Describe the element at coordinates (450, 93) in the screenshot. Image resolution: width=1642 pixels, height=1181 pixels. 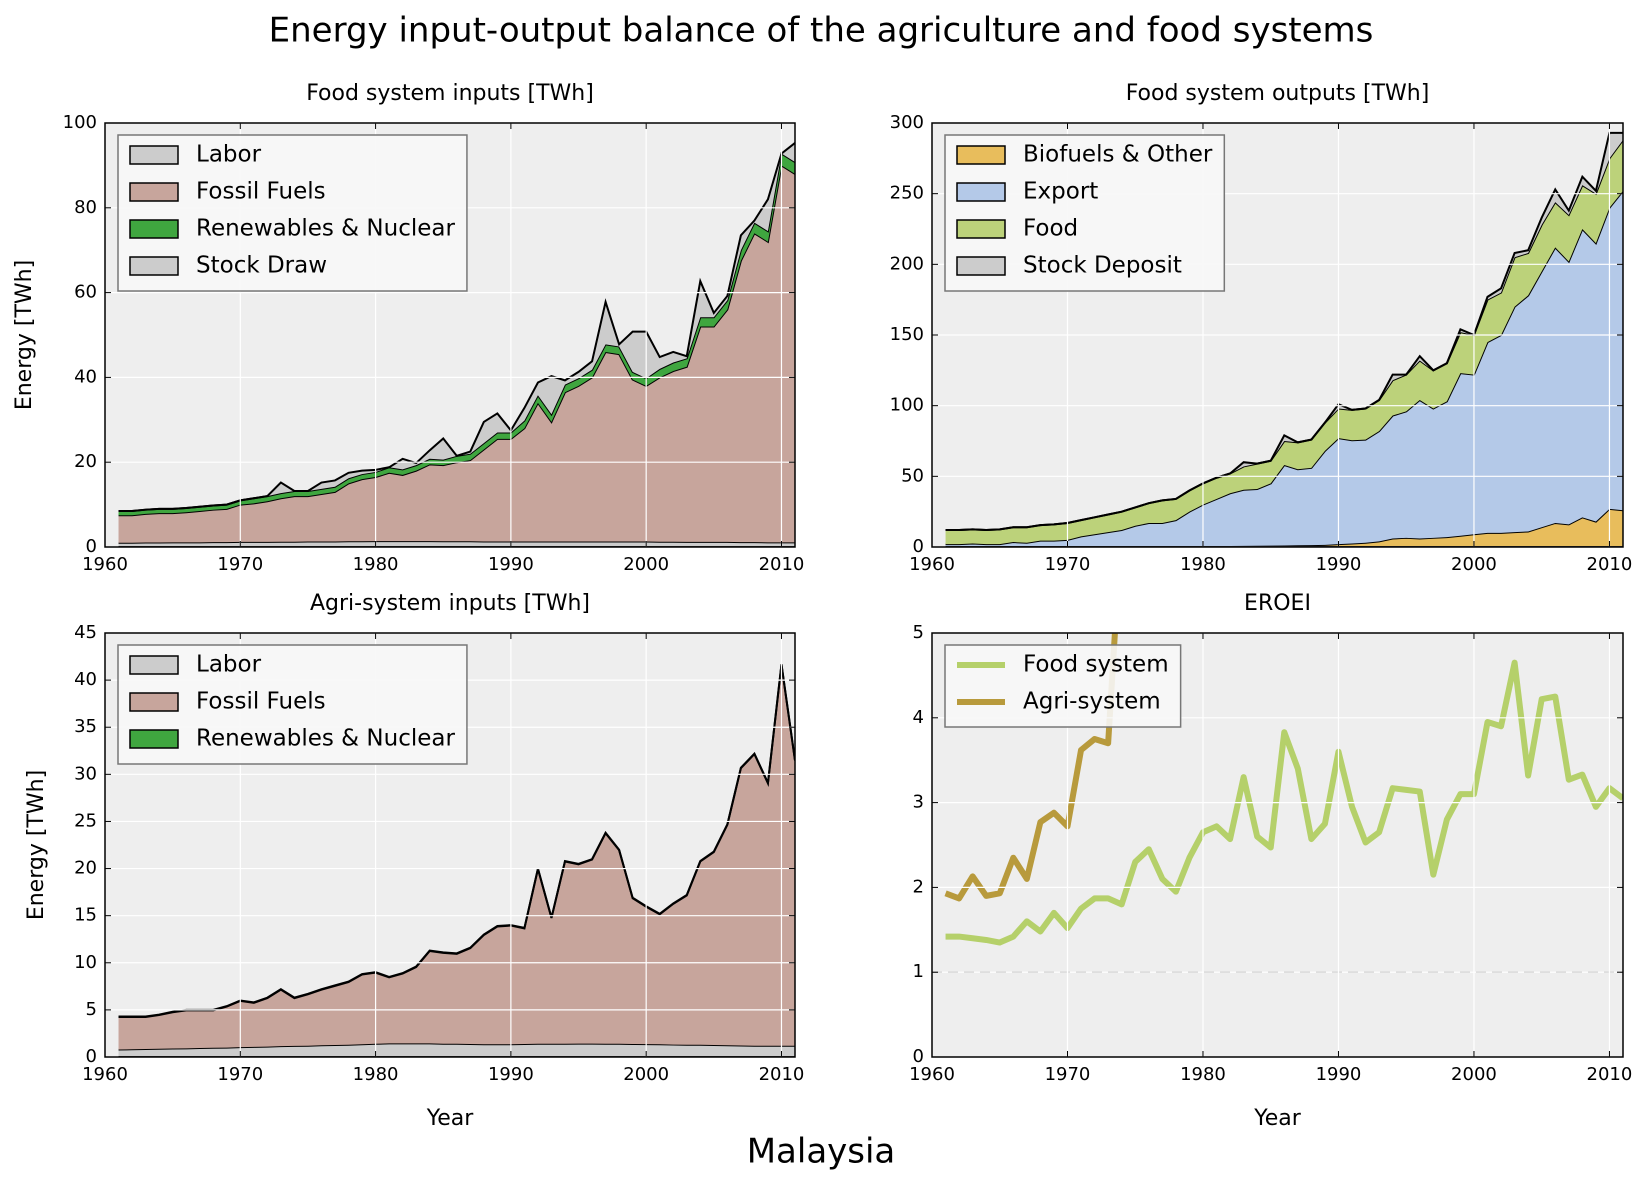
I see `subplot-title: Food system inputs [TWh]` at that location.